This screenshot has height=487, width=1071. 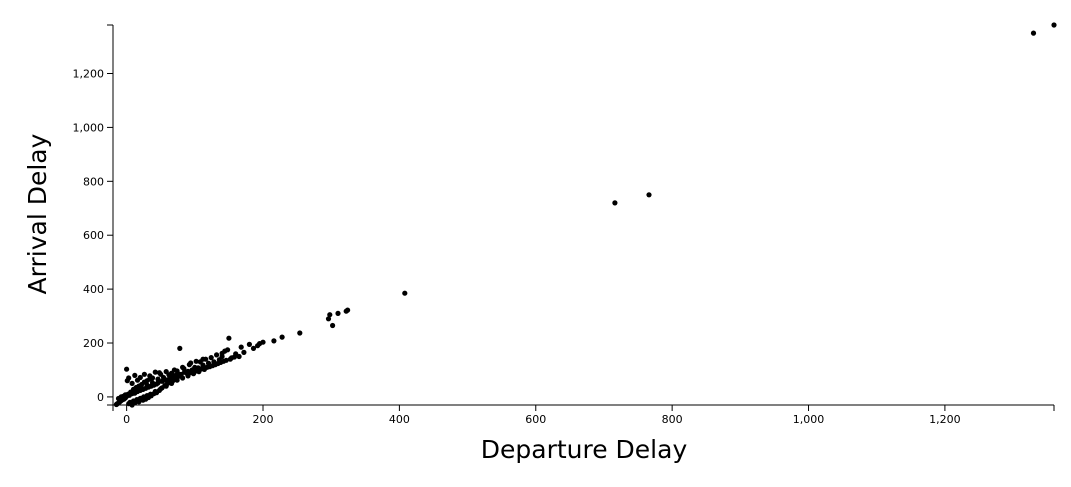 I want to click on y-tick-label: 800, so click(x=93, y=181).